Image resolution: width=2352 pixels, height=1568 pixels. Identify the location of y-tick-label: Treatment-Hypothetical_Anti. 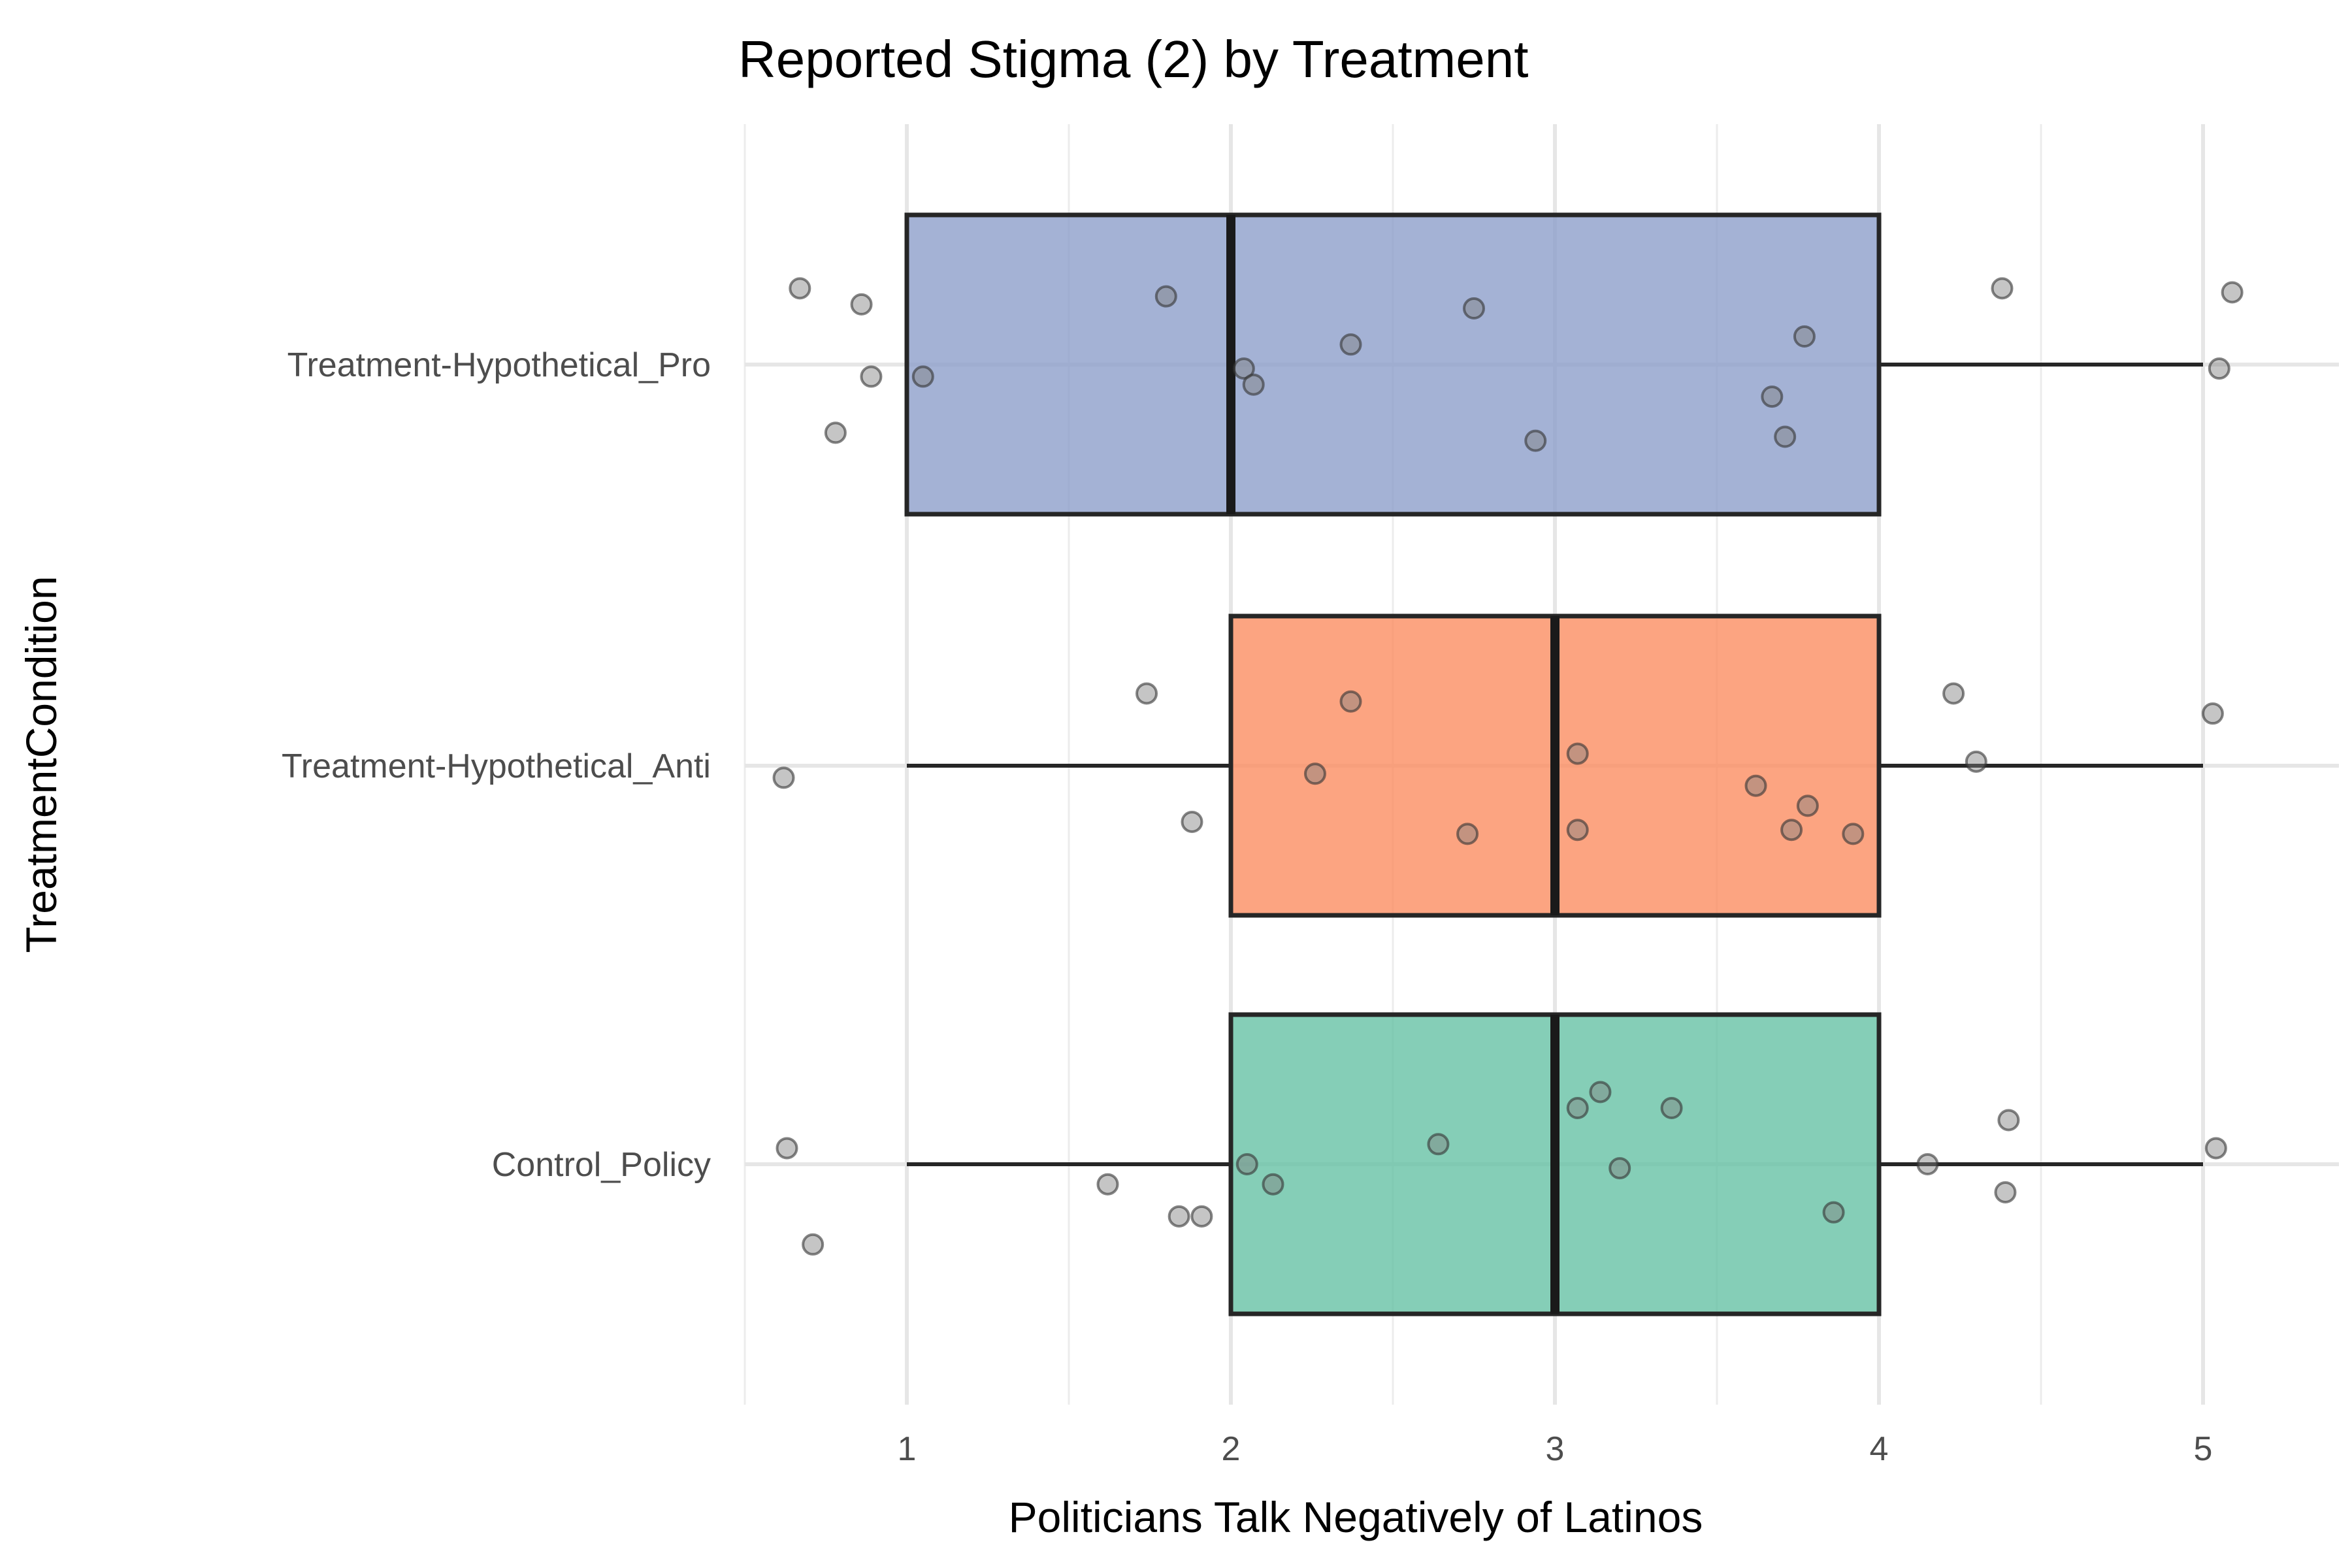
(496, 766).